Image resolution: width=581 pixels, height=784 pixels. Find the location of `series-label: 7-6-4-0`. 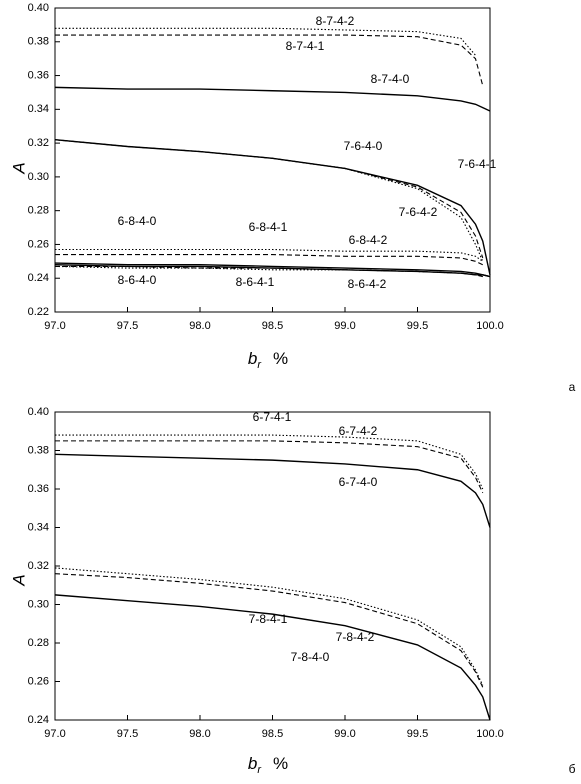

series-label: 7-6-4-0 is located at coordinates (363, 146).